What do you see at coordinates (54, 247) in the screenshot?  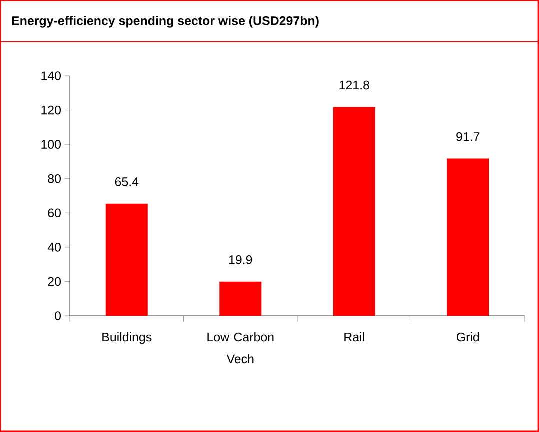 I see `y-tick-label: 40` at bounding box center [54, 247].